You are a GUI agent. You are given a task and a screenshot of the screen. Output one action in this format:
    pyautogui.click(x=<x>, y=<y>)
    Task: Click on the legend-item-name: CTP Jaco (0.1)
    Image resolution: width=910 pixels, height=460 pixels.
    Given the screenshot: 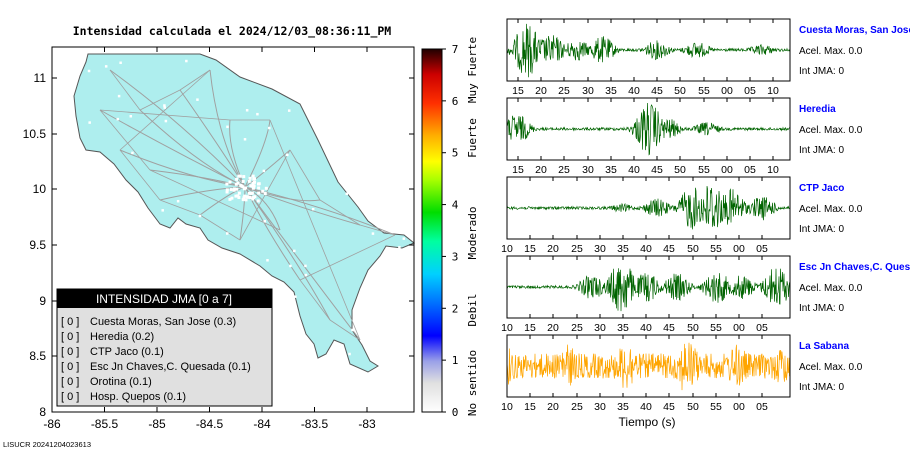 What is the action you would take?
    pyautogui.click(x=127, y=352)
    